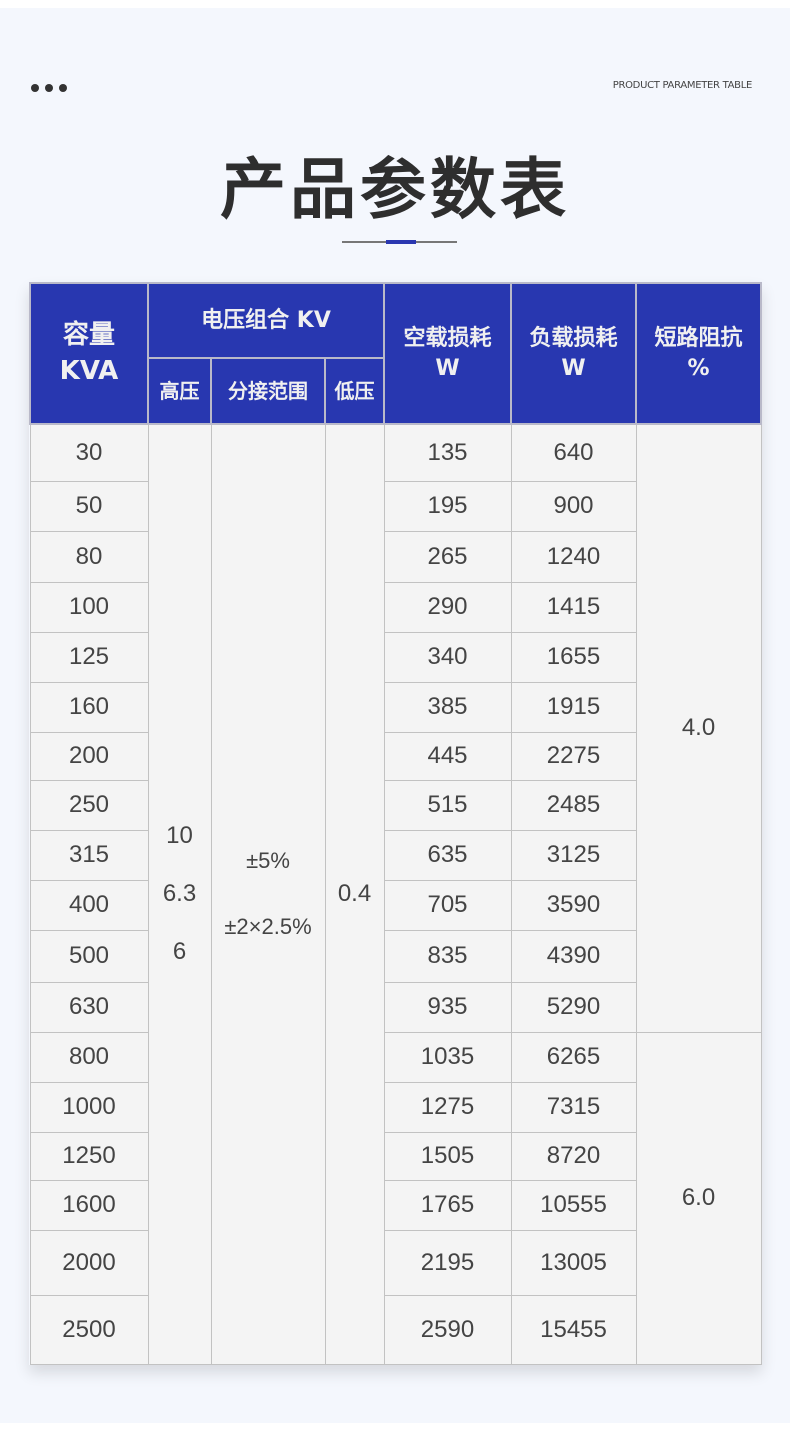 The height and width of the screenshot is (1429, 790). Describe the element at coordinates (447, 805) in the screenshot. I see `no-load-loss-cell: 515` at that location.